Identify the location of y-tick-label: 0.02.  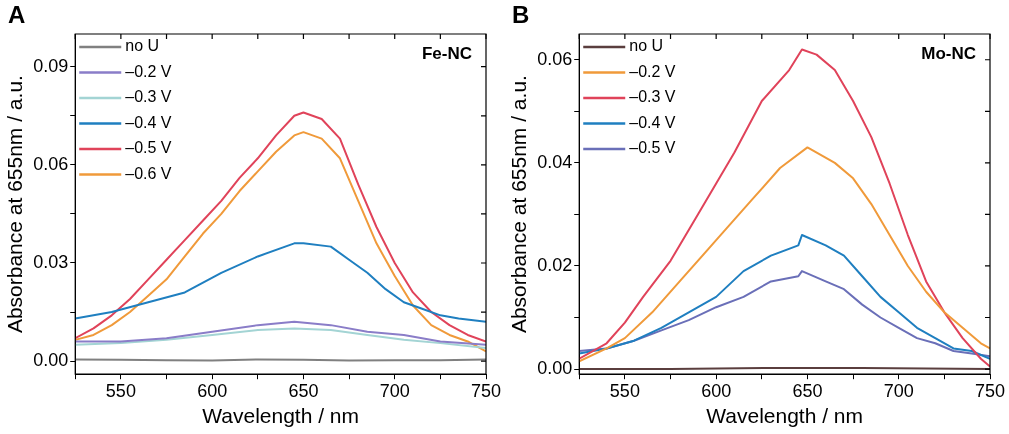
(555, 264).